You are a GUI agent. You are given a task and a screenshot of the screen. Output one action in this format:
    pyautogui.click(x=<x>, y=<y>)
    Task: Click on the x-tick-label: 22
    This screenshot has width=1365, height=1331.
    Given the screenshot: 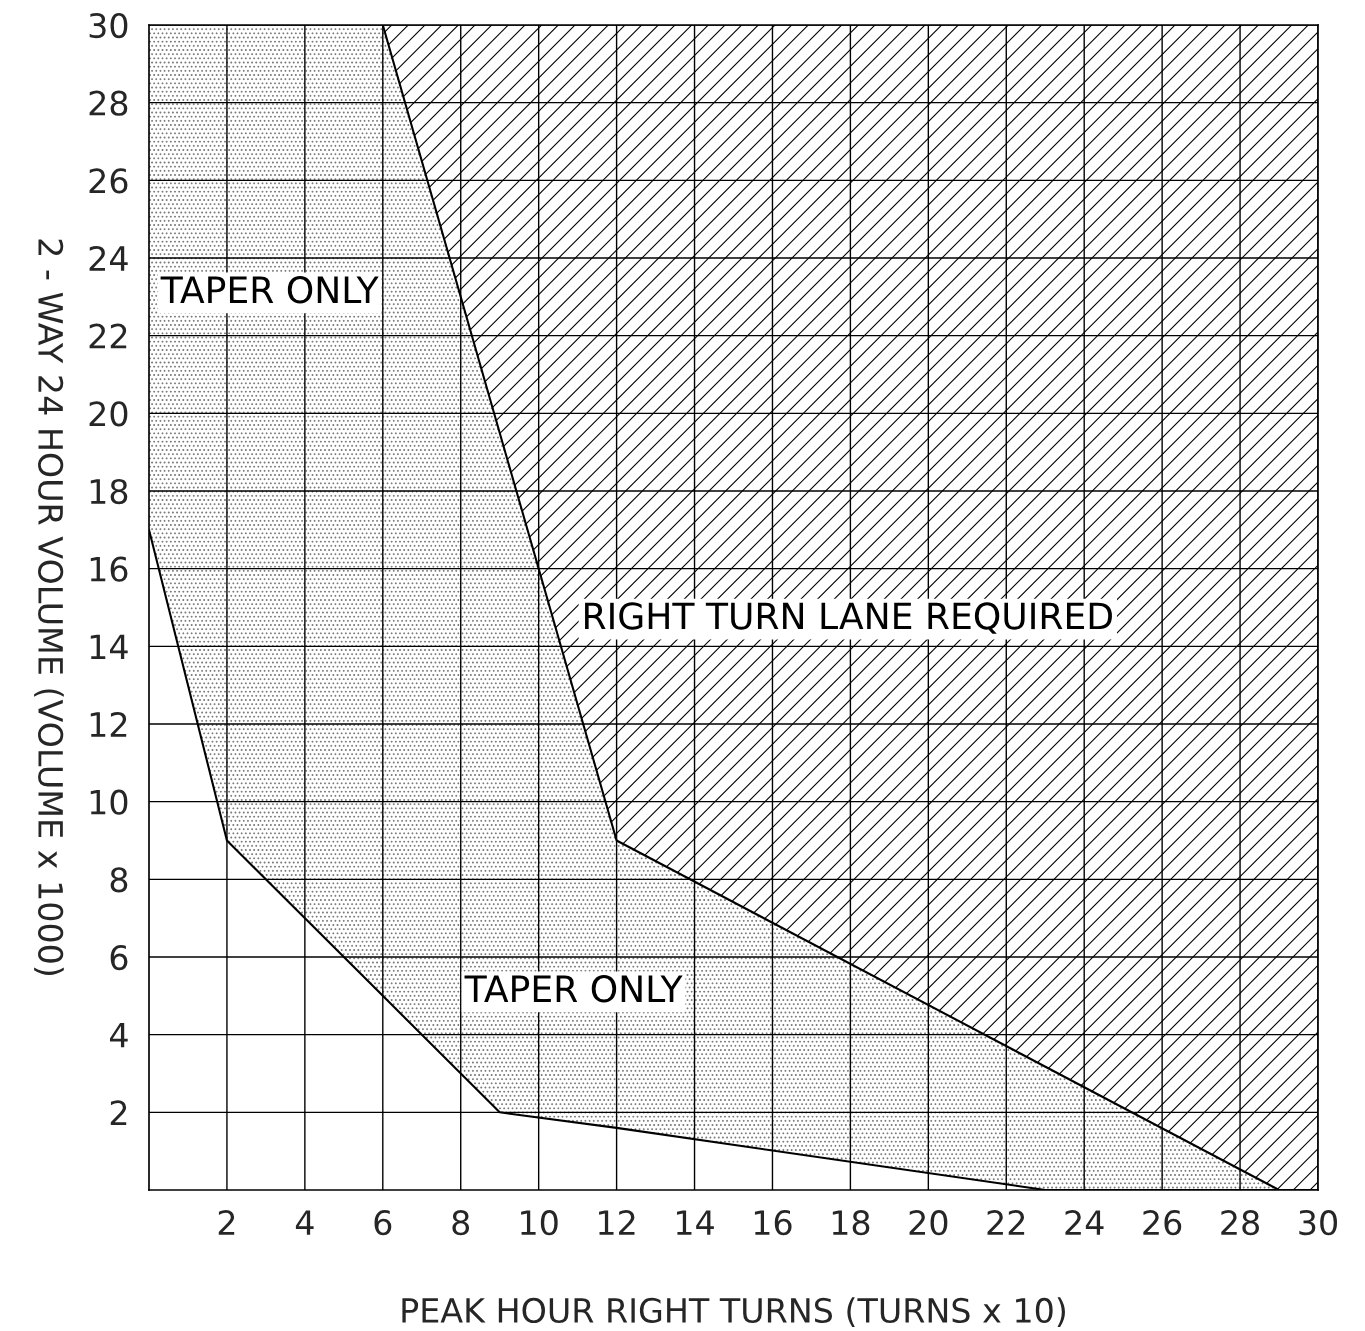 What is the action you would take?
    pyautogui.click(x=1006, y=1222)
    